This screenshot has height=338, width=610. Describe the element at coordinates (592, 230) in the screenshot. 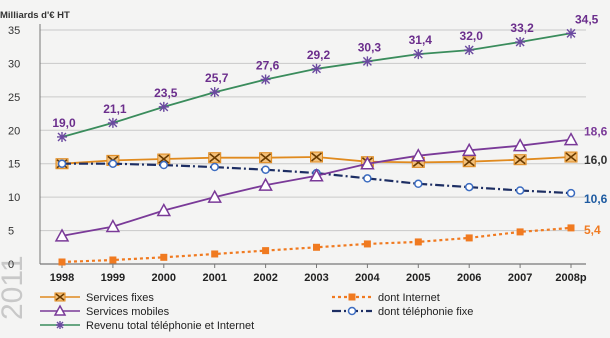

I see `end-label: 5,4` at that location.